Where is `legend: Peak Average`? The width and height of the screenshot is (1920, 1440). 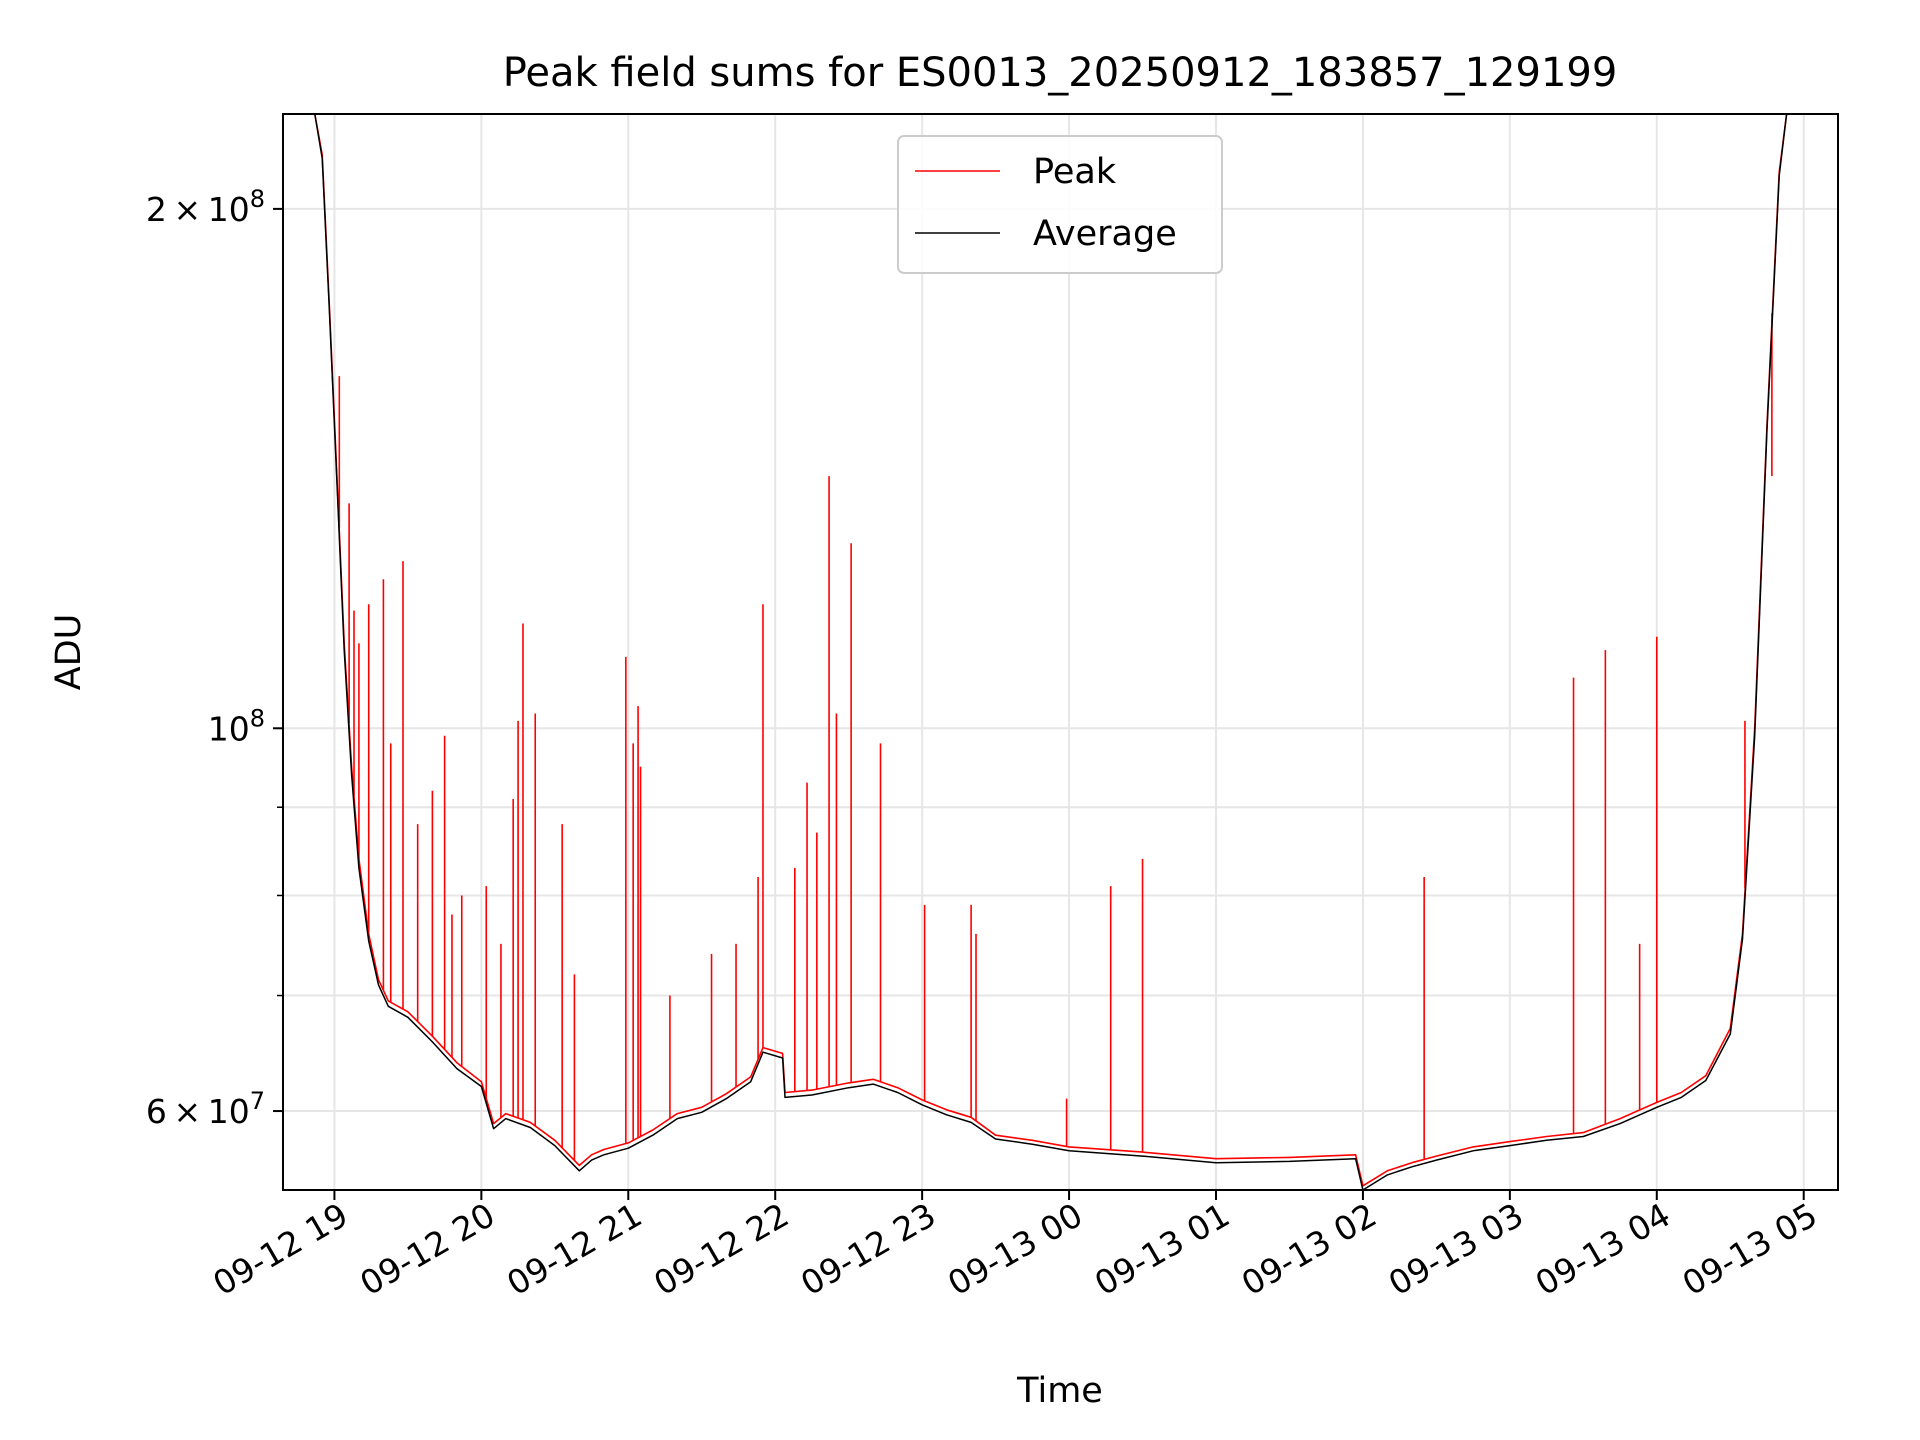
legend: Peak Average is located at coordinates (1060, 204).